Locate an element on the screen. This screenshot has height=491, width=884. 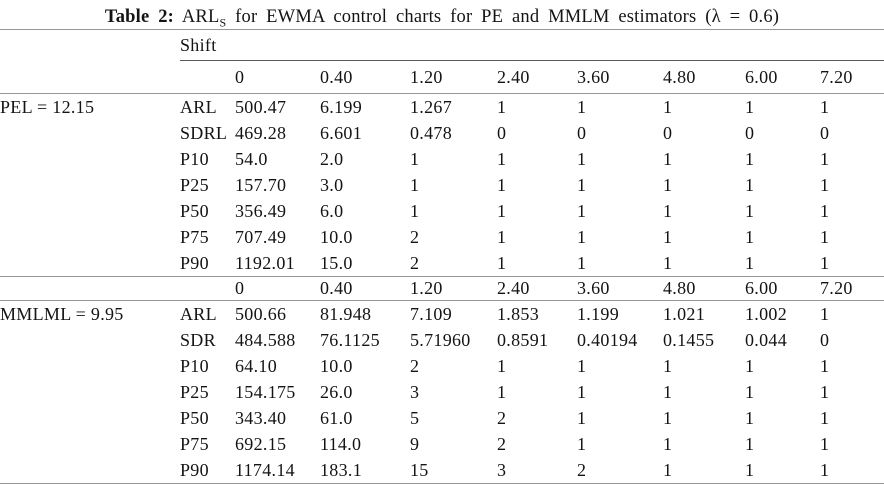
stat-label: P50 is located at coordinates (194, 417).